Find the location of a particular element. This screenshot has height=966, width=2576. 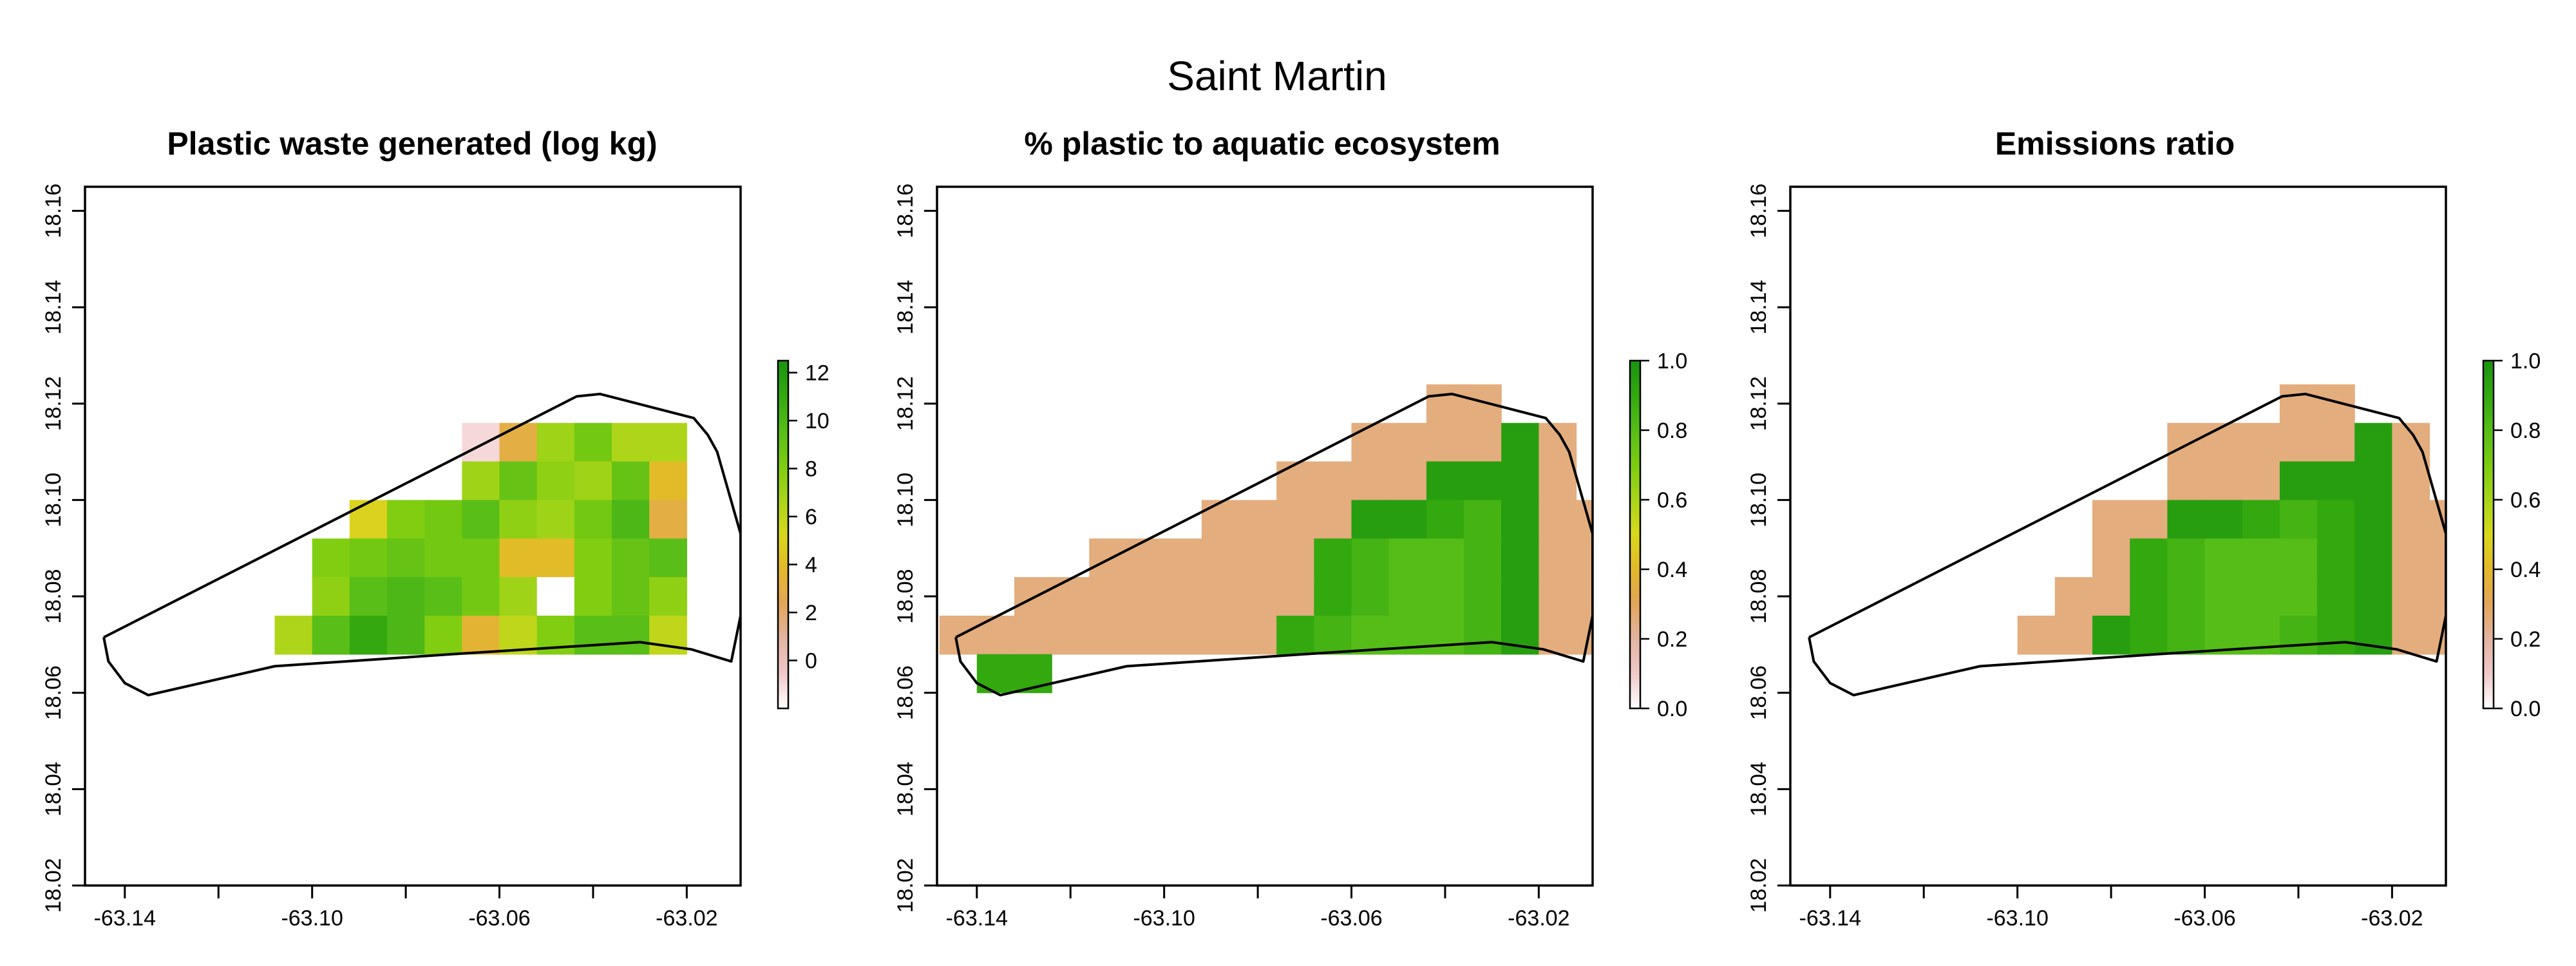

legend-tick-label: 0.8 is located at coordinates (2525, 431).